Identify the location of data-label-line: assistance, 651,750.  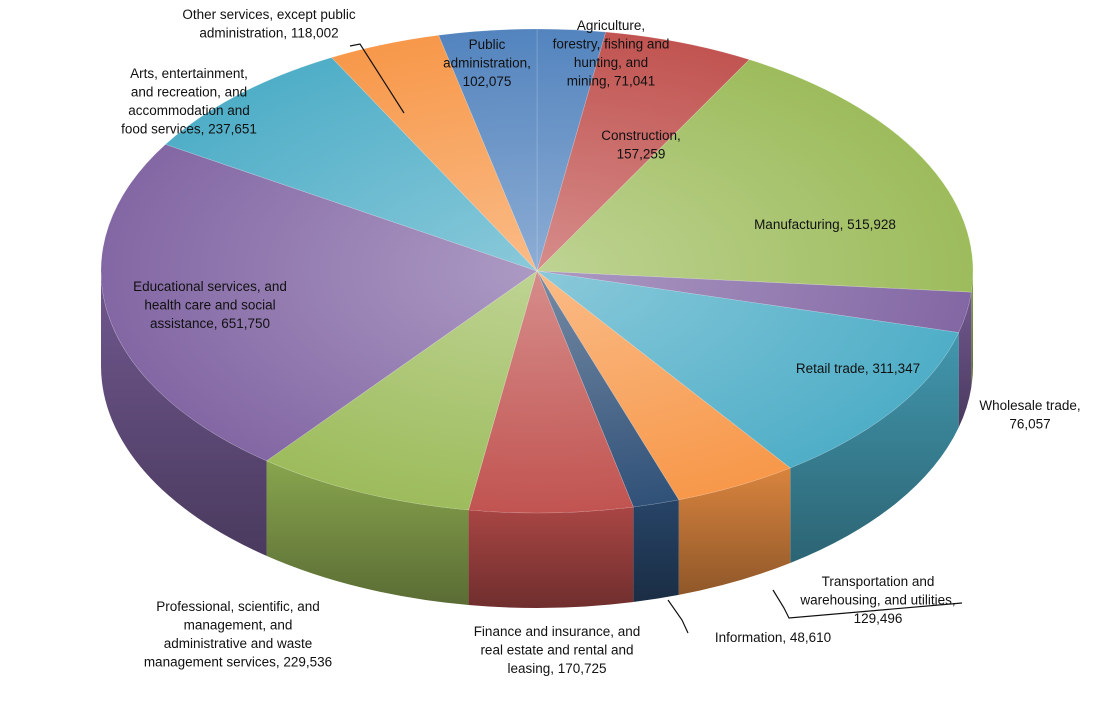
(210, 323).